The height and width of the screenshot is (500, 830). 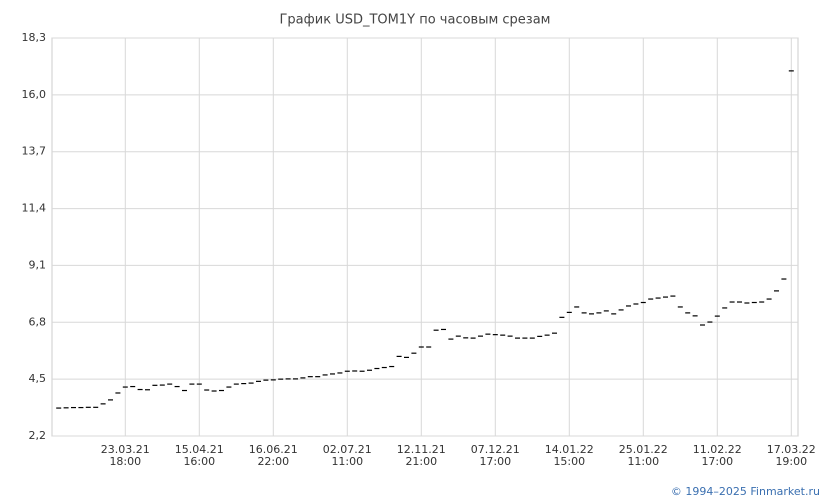 What do you see at coordinates (38, 321) in the screenshot?
I see `y-tick-label: 6,8` at bounding box center [38, 321].